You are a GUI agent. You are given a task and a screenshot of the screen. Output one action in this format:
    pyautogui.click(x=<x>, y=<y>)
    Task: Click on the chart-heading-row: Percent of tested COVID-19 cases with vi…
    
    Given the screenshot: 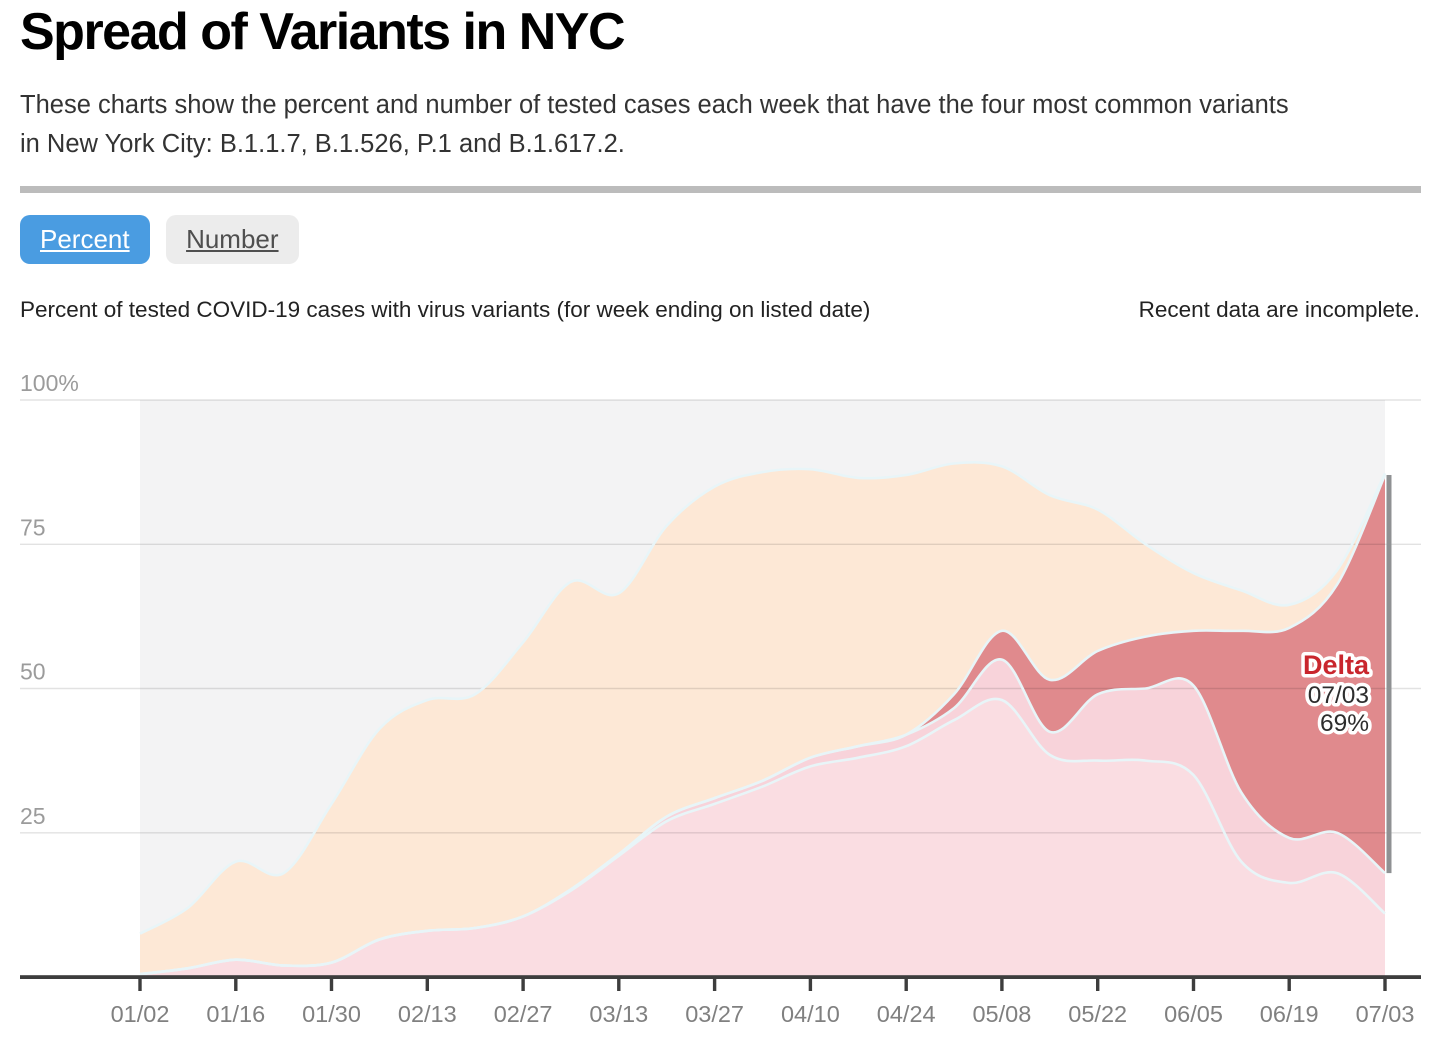 What is the action you would take?
    pyautogui.click(x=720, y=310)
    